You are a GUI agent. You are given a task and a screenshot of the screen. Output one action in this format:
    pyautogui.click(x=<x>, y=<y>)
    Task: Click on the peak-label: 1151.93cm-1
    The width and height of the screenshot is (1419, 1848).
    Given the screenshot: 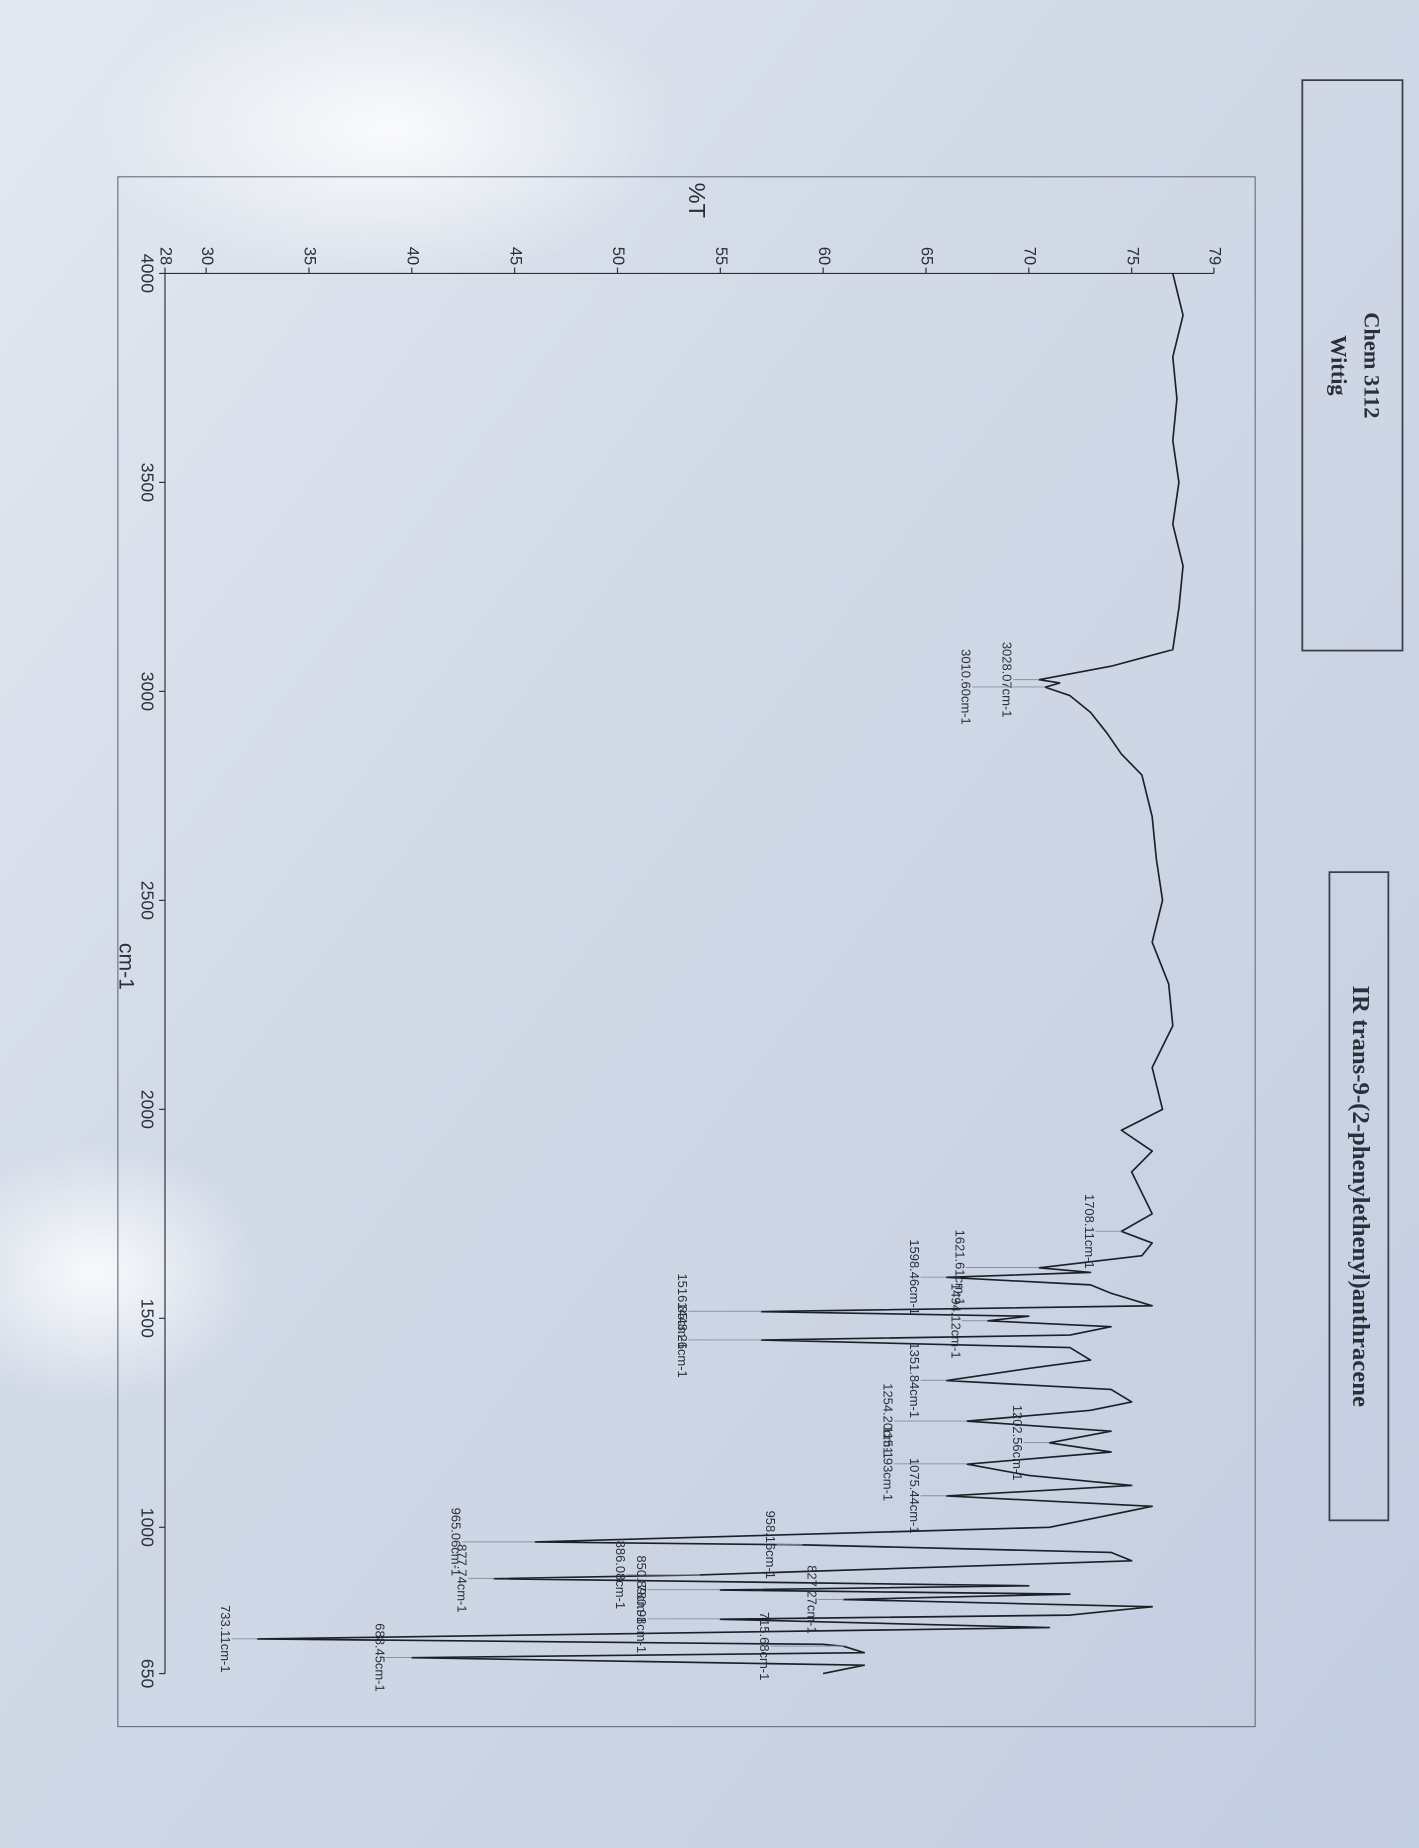 What is the action you would take?
    pyautogui.click(x=888, y=1463)
    